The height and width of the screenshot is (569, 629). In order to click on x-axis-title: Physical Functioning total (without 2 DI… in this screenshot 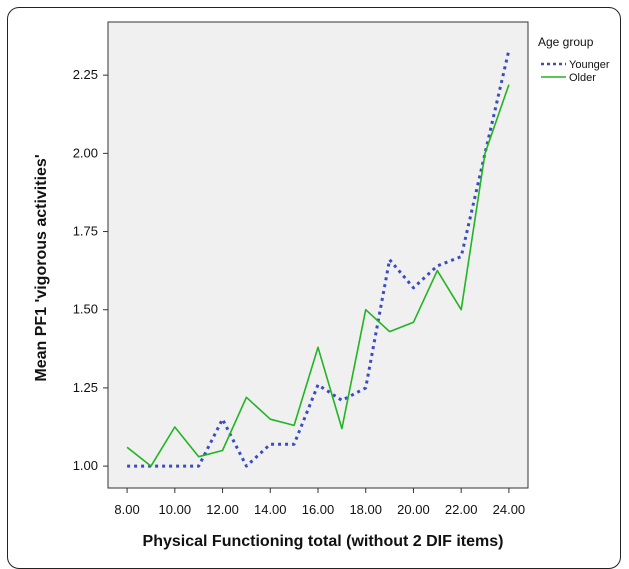, I will do `click(323, 541)`.